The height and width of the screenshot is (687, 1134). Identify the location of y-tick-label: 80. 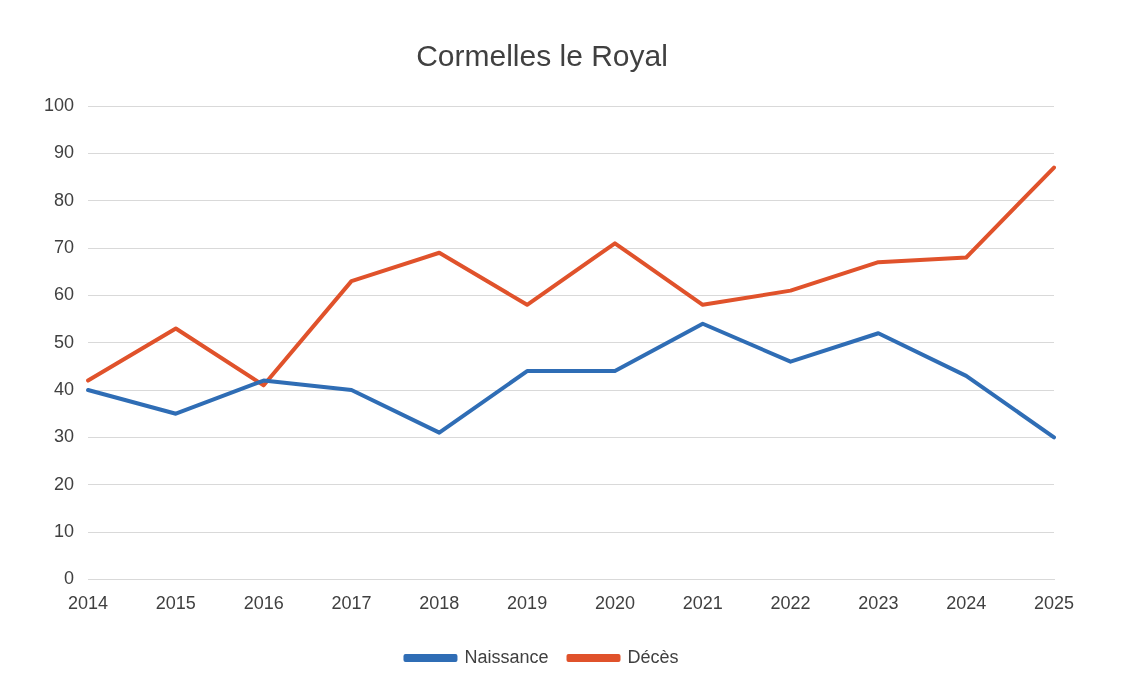
(64, 199).